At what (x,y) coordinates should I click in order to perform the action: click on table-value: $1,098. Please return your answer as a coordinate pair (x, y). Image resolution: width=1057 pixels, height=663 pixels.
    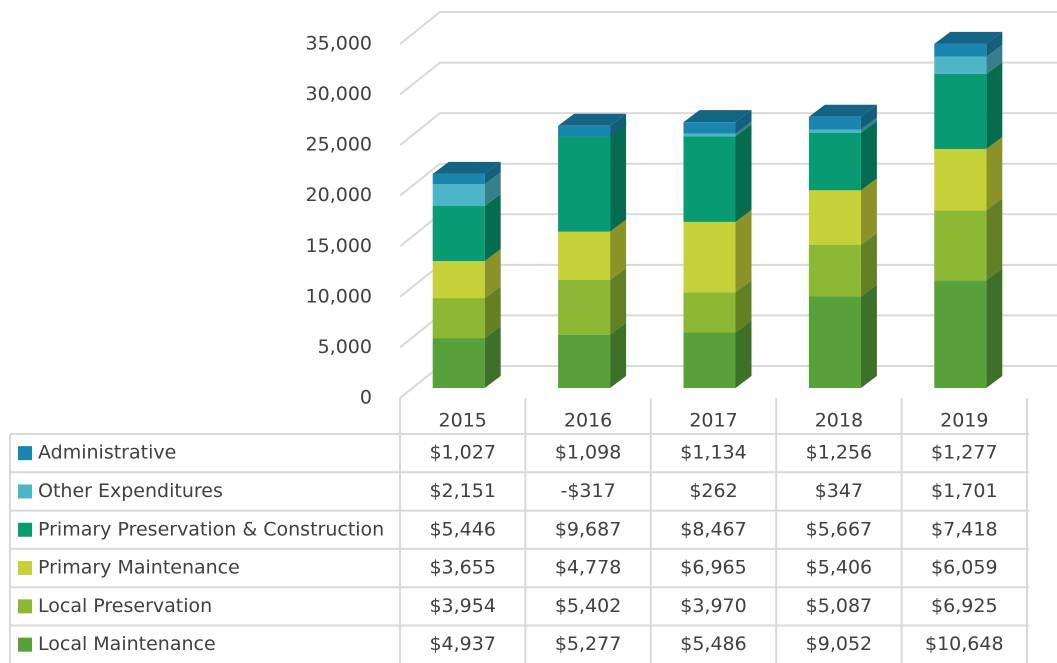
    Looking at the image, I should click on (588, 453).